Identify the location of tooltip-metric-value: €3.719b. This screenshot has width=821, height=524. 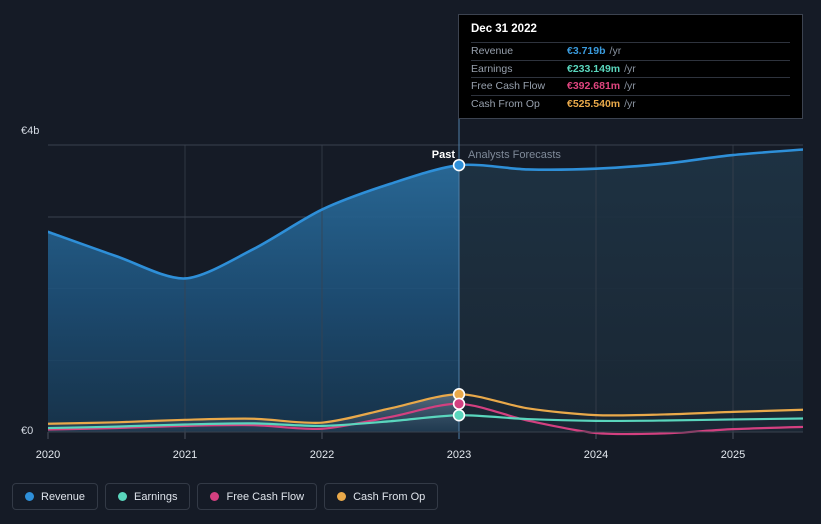
(586, 51).